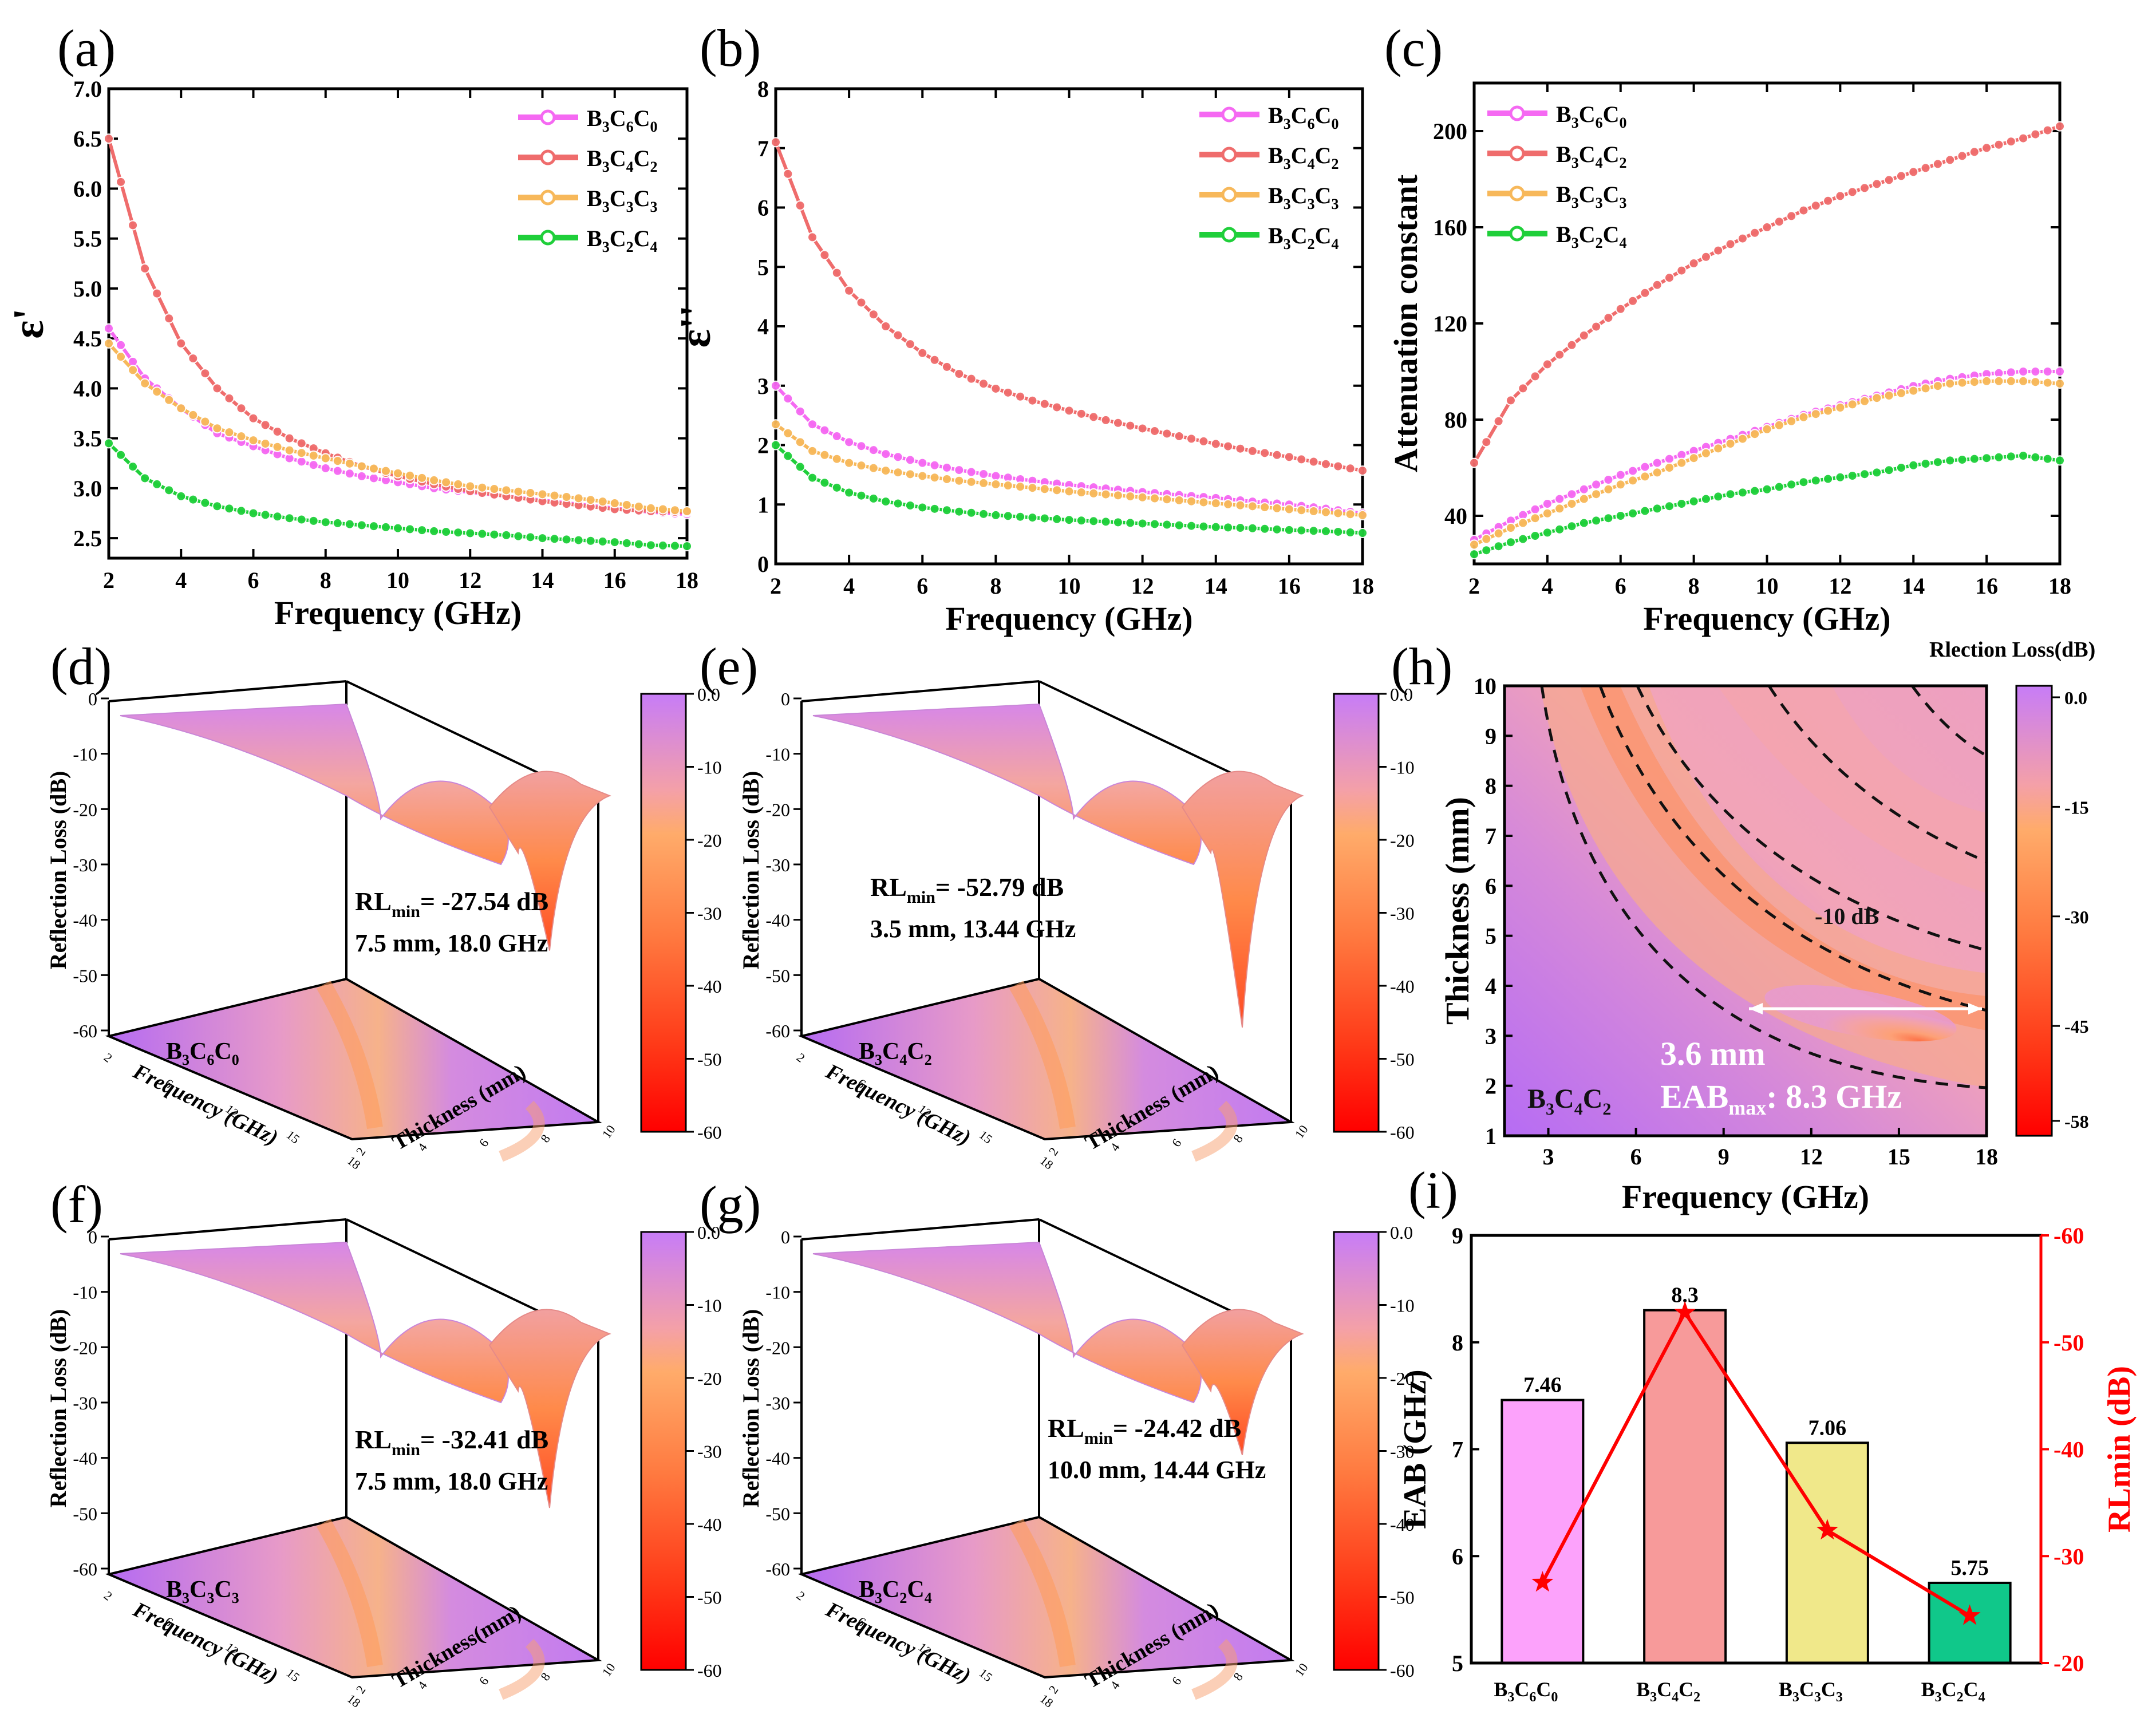 The image size is (2156, 1730). Describe the element at coordinates (1405, 323) in the screenshot. I see `y-axis-label: Attenuation constant` at that location.